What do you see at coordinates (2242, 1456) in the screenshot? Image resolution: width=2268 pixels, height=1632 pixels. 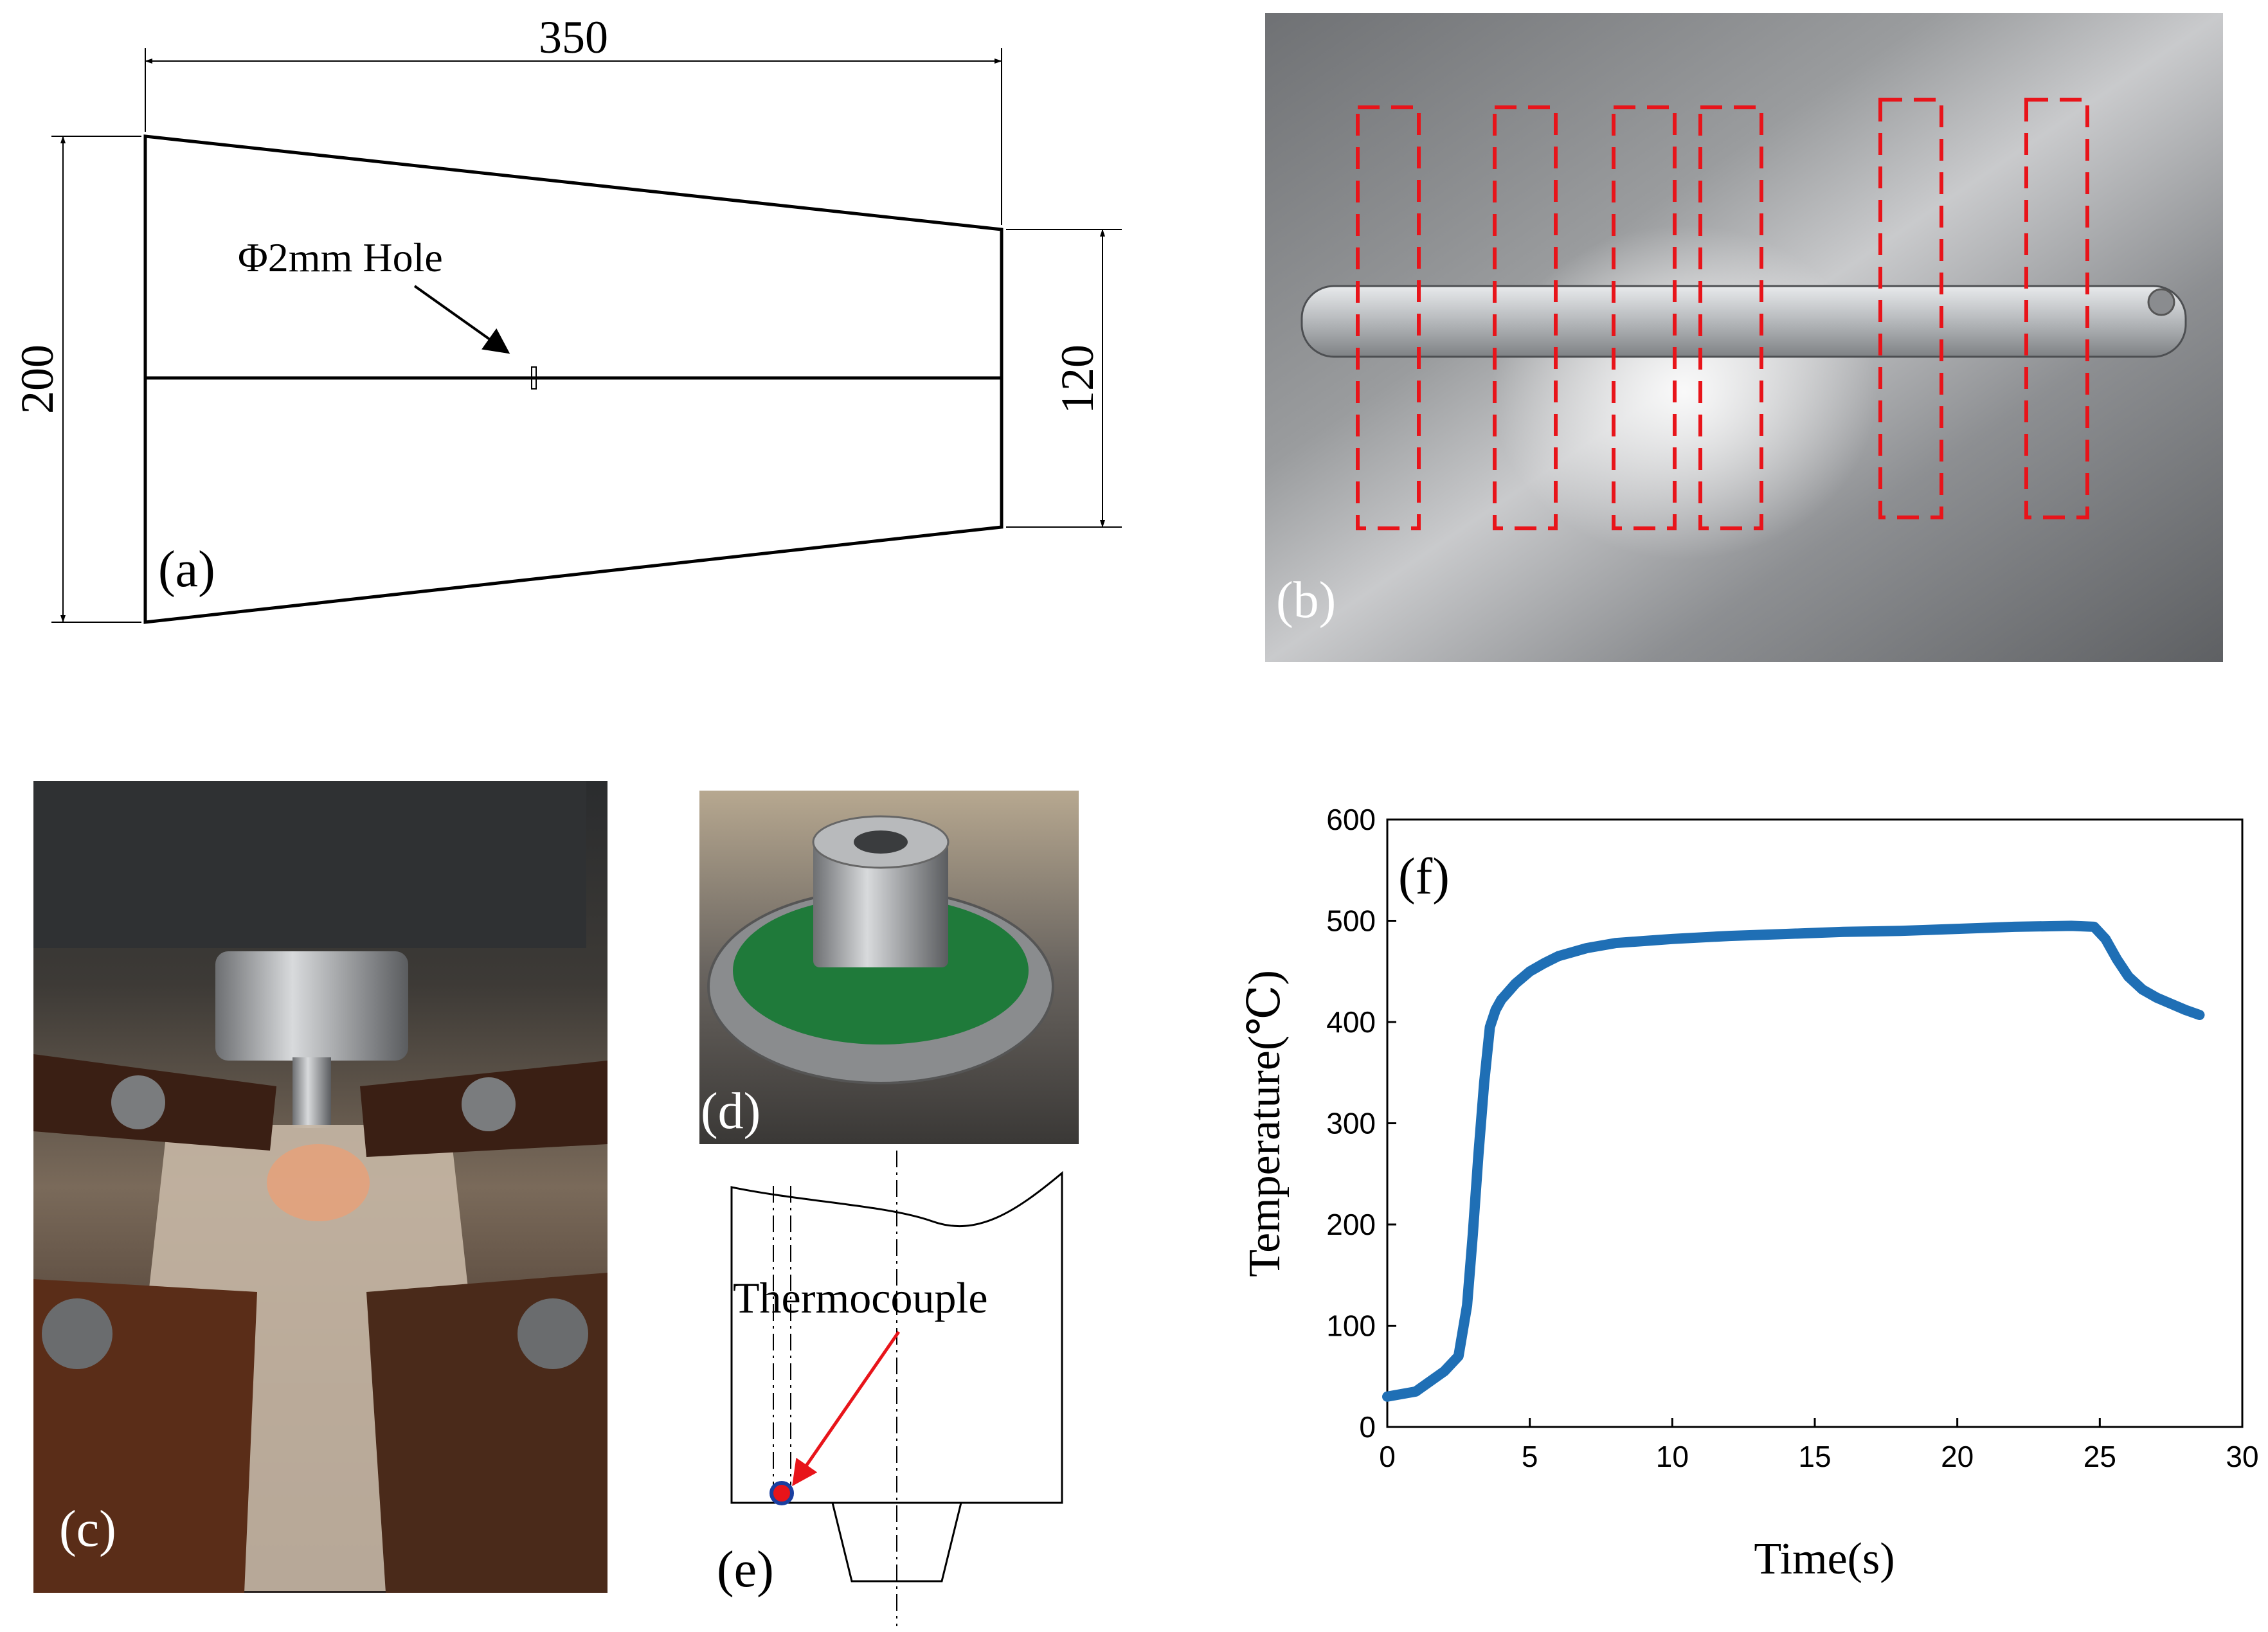 I see `x-tick-label: 30` at bounding box center [2242, 1456].